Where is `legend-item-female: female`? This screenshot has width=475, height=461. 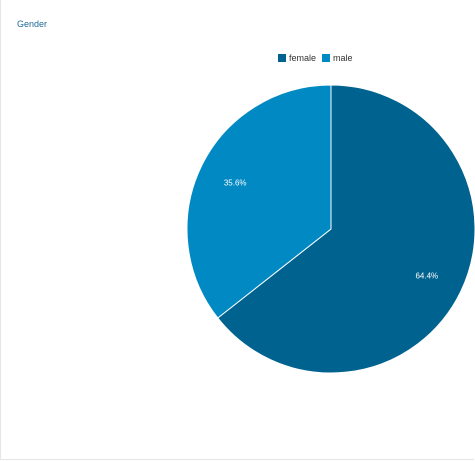 legend-item-female: female is located at coordinates (297, 58).